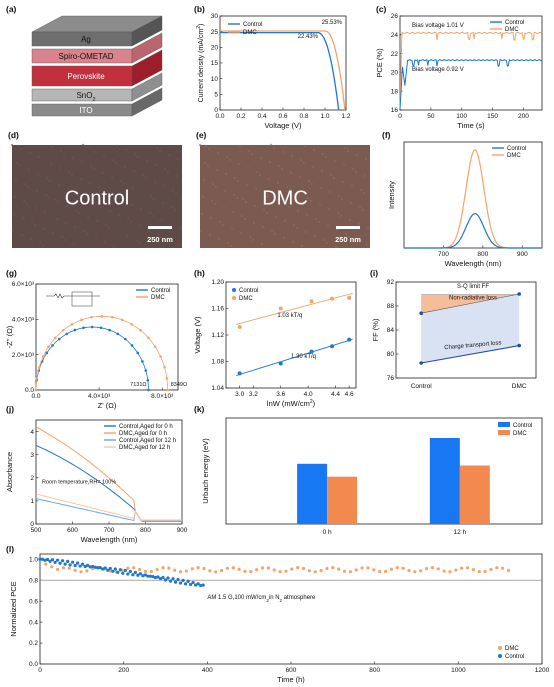 This screenshot has width=554, height=687. Describe the element at coordinates (160, 239) in the screenshot. I see `scale-label: 250 nm` at that location.